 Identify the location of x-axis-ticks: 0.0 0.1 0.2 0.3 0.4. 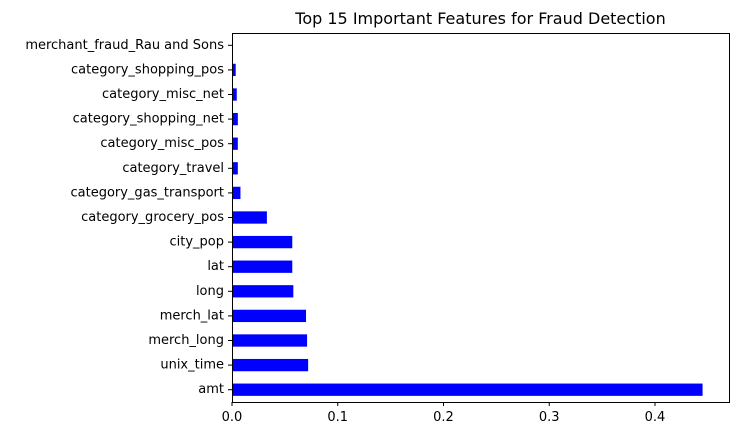
(444, 413).